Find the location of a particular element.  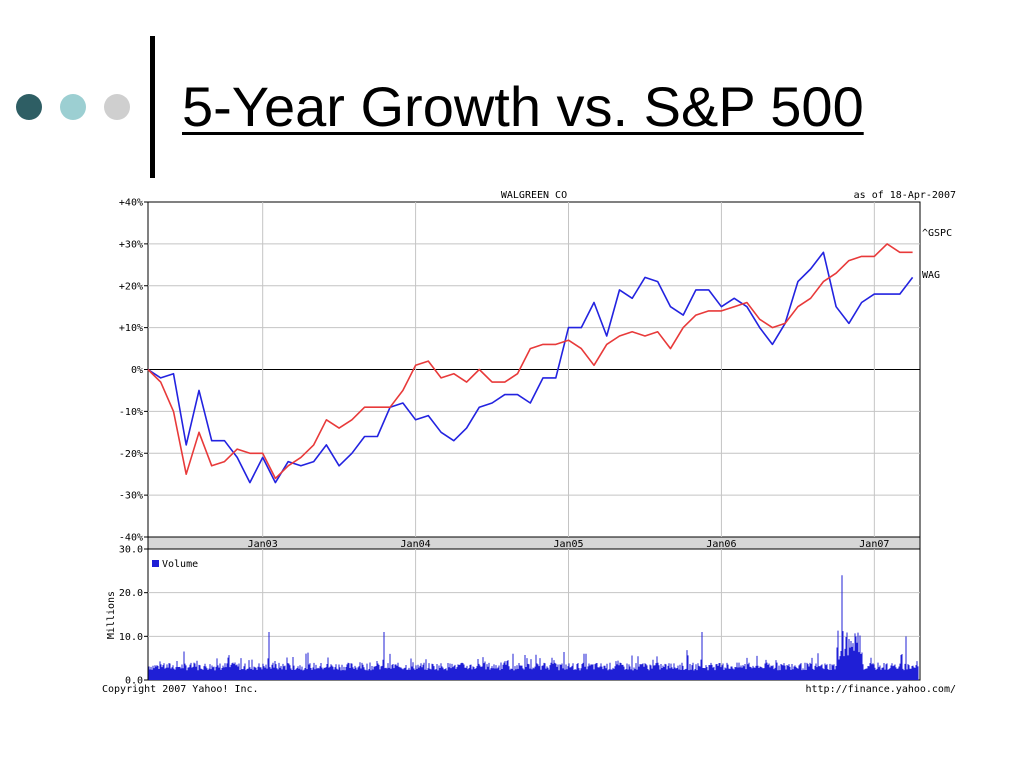

volume-y-tick-label: 20.0 is located at coordinates (131, 593).